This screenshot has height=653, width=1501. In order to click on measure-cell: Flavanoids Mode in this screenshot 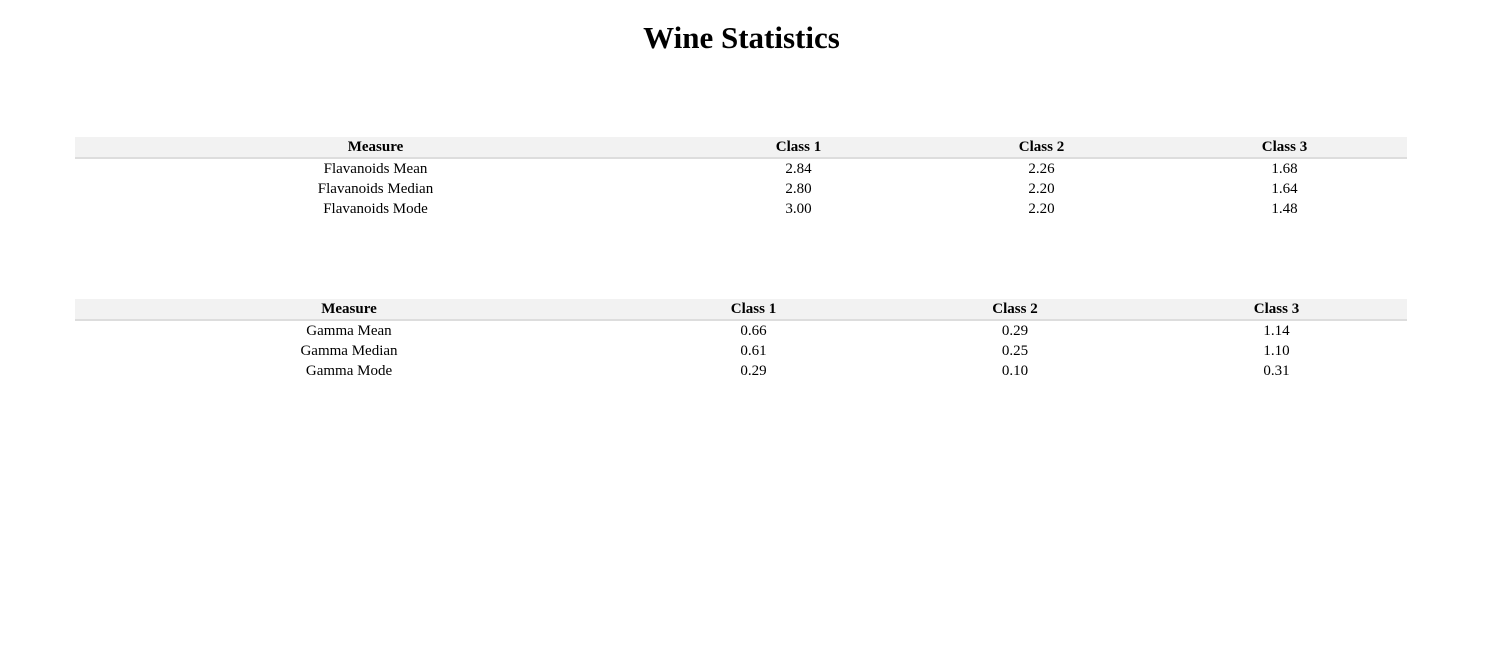, I will do `click(375, 209)`.